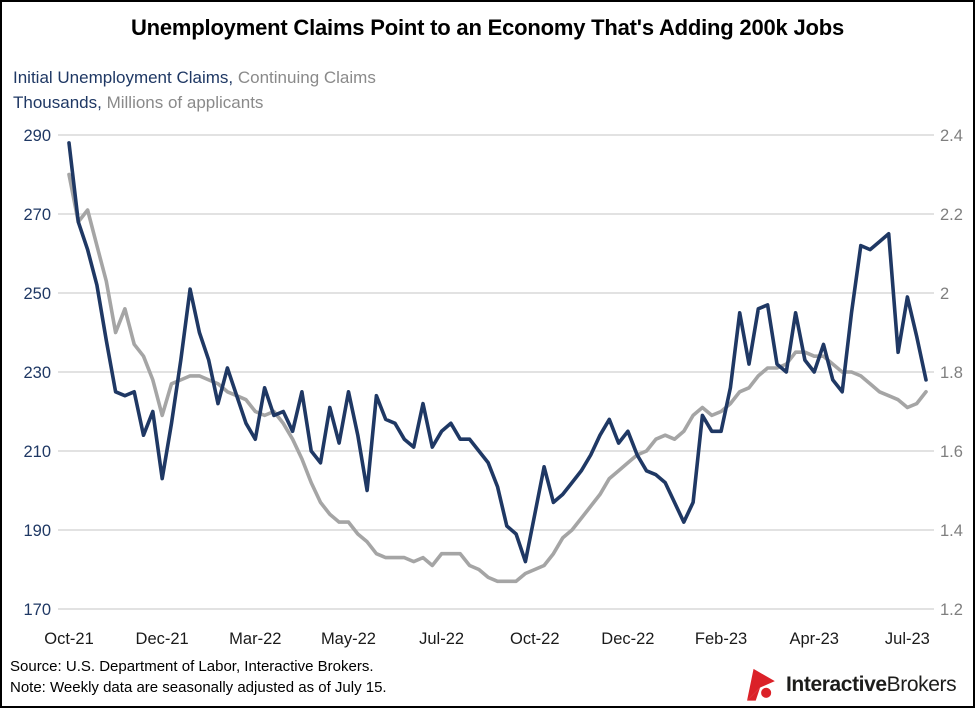 Image resolution: width=975 pixels, height=708 pixels. What do you see at coordinates (57, 102) in the screenshot?
I see `legend-units-thousands: Thousands,` at bounding box center [57, 102].